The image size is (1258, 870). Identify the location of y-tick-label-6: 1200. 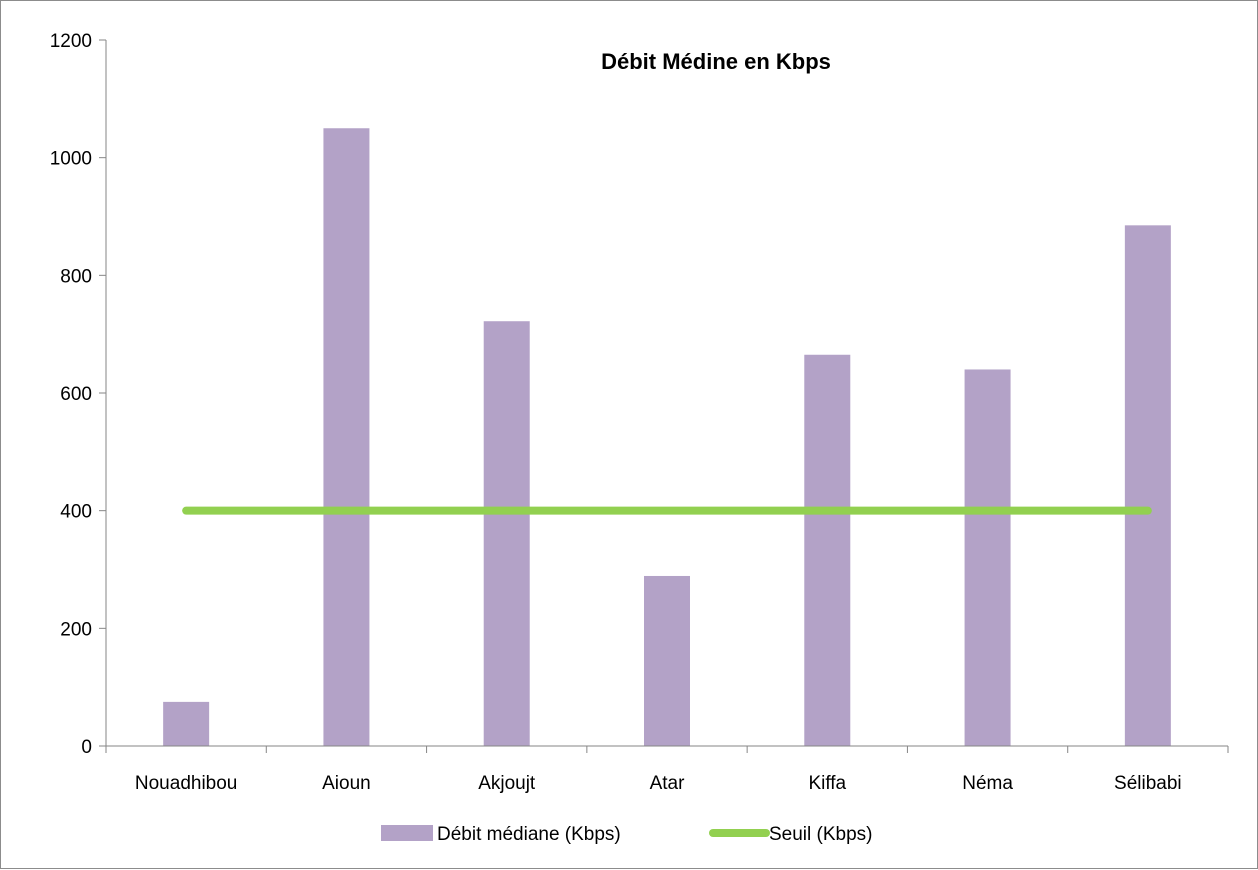
(71, 41).